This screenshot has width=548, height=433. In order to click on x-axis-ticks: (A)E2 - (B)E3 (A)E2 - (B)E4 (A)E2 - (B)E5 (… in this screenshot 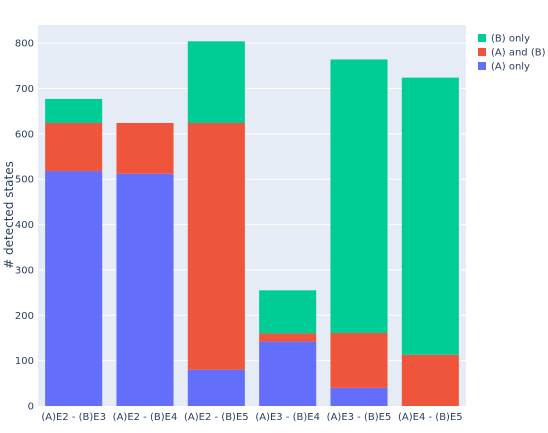, I will do `click(251, 417)`.